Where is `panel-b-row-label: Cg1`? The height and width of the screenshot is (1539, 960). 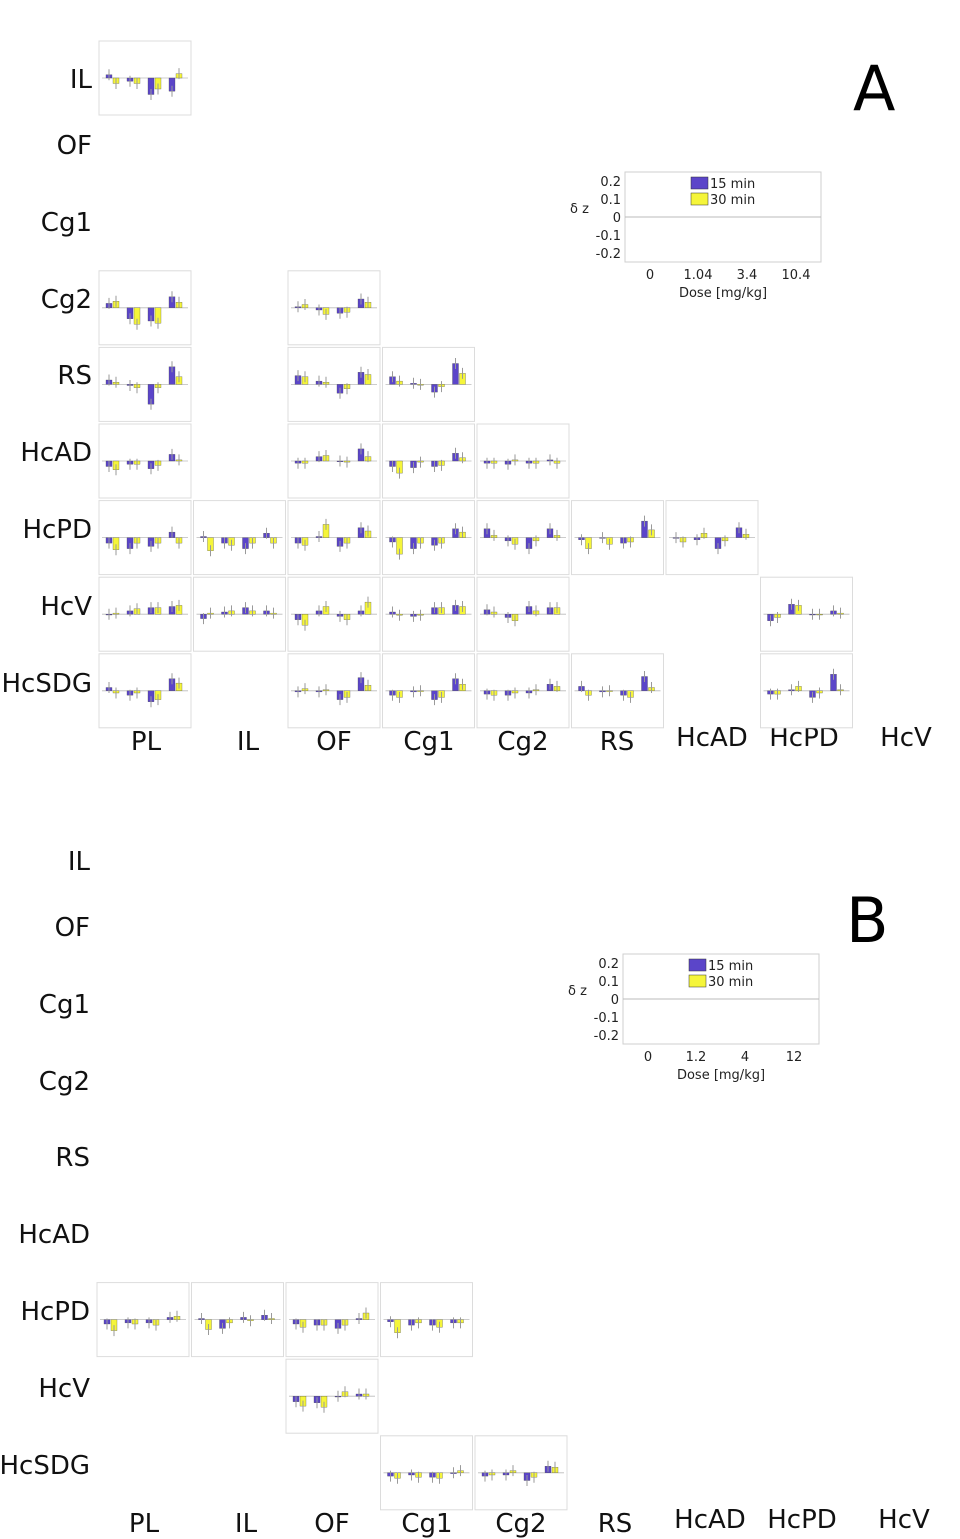 panel-b-row-label: Cg1 is located at coordinates (64, 1005).